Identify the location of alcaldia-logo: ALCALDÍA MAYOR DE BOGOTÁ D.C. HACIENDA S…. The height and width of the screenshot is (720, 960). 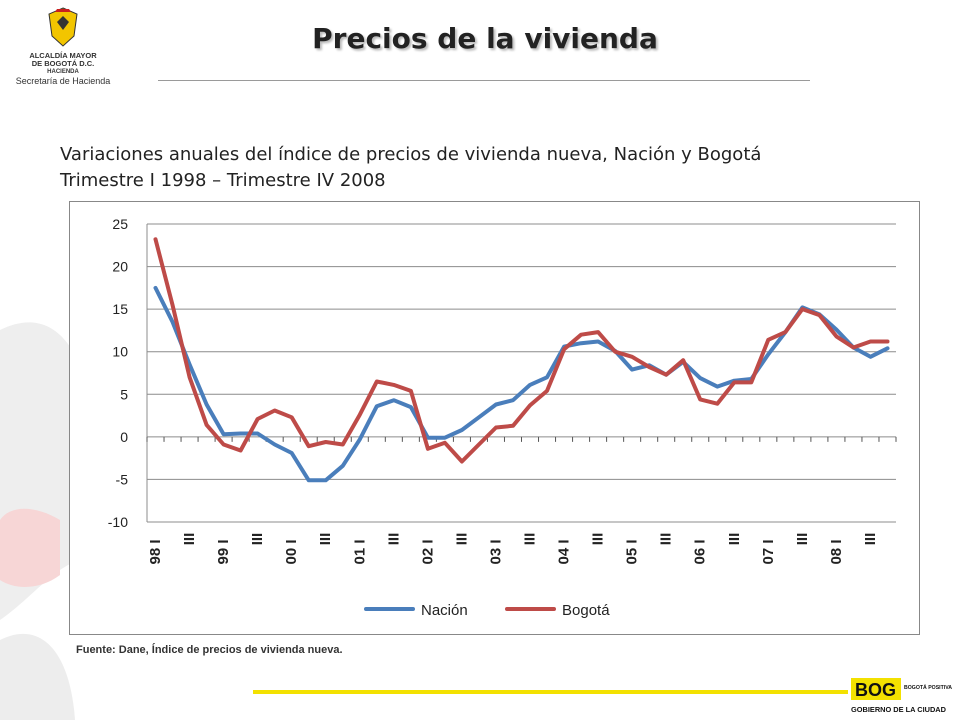
(63, 49).